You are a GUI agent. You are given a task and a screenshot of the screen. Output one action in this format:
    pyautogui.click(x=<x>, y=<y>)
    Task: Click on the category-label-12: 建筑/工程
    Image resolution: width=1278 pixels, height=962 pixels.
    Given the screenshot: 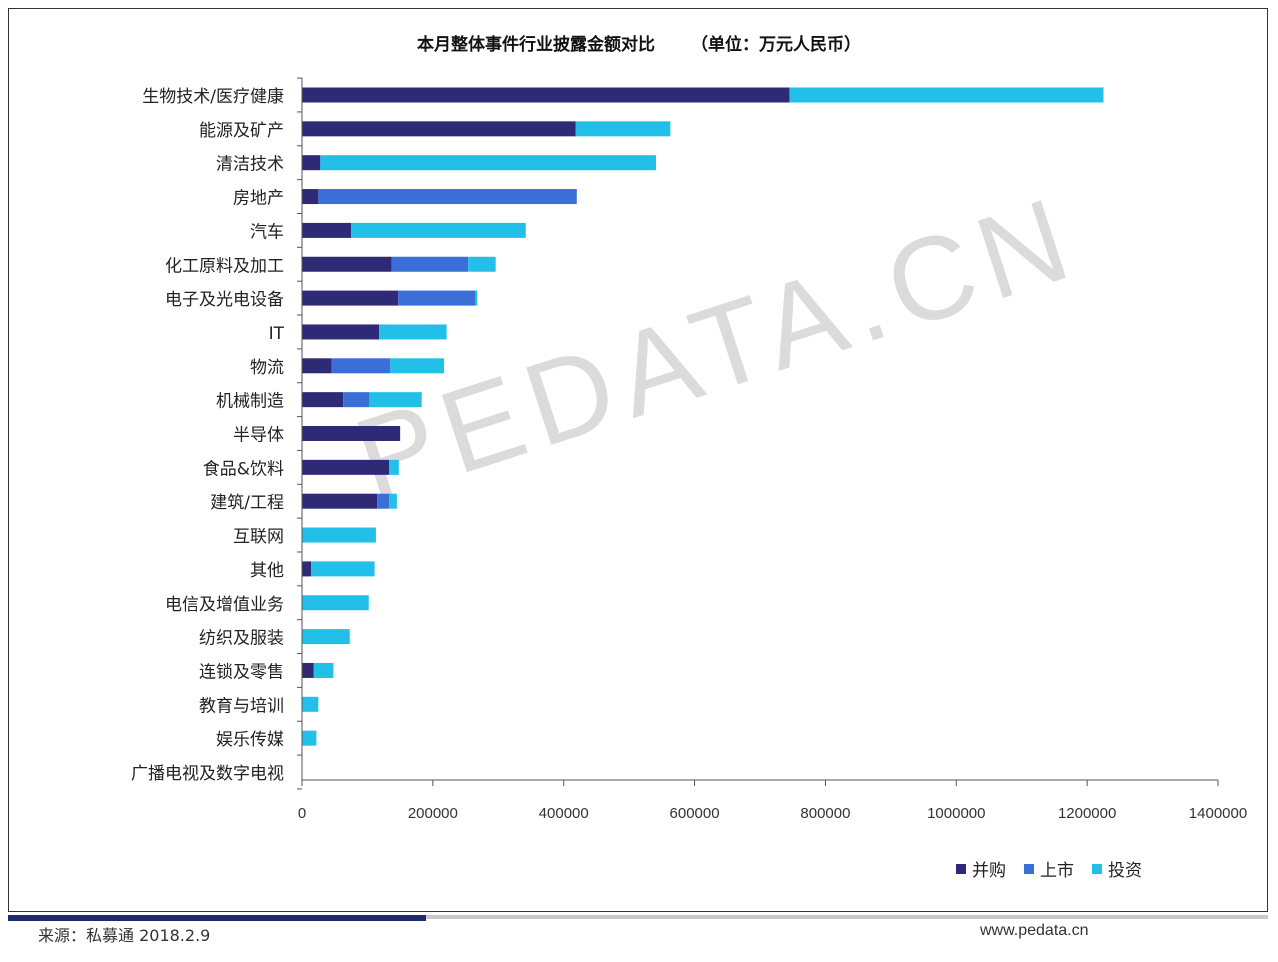 What is the action you would take?
    pyautogui.click(x=247, y=503)
    